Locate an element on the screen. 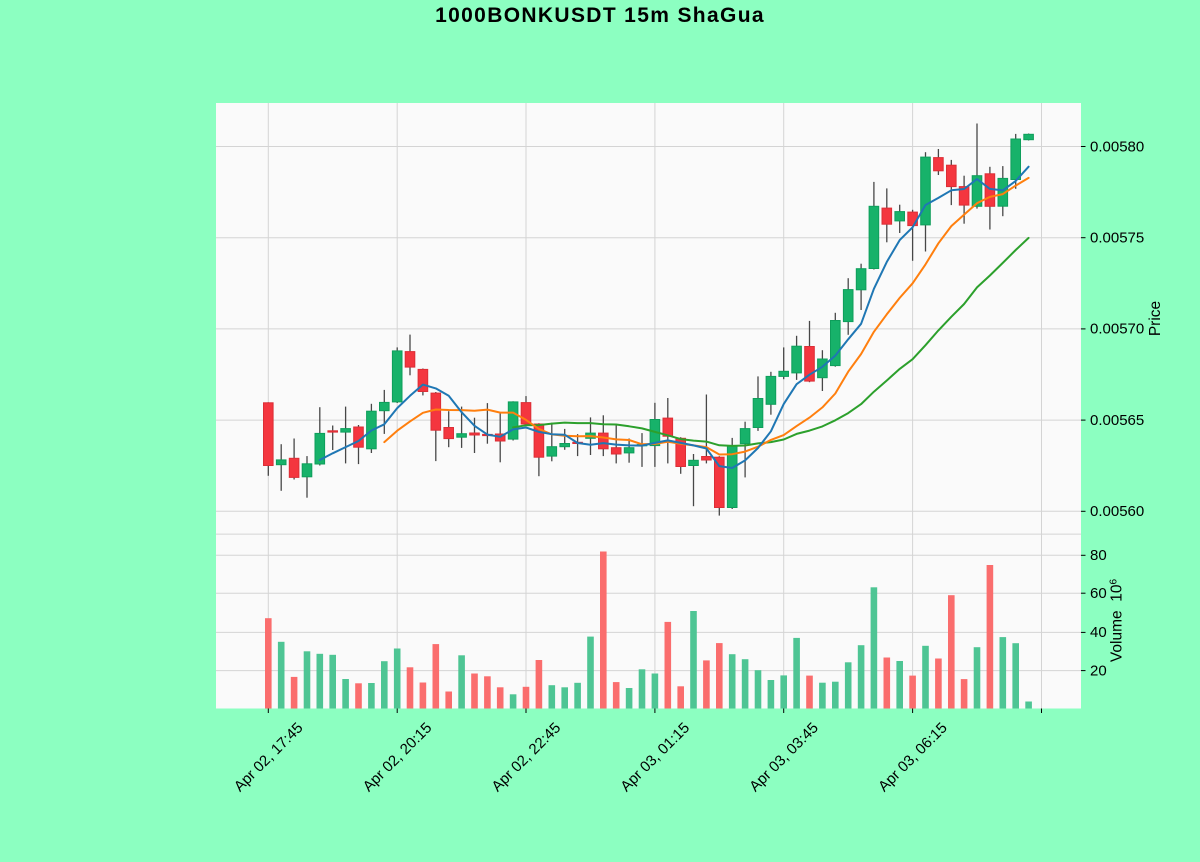 The height and width of the screenshot is (862, 1200). svg-text: 0.00570 is located at coordinates (1117, 329).